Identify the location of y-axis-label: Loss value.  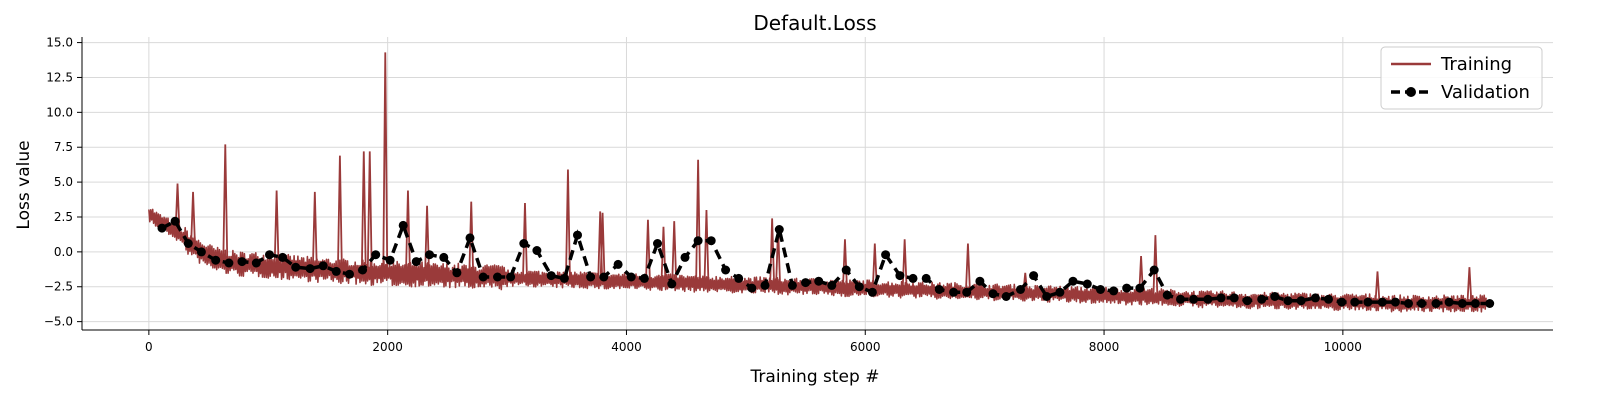
(24, 184).